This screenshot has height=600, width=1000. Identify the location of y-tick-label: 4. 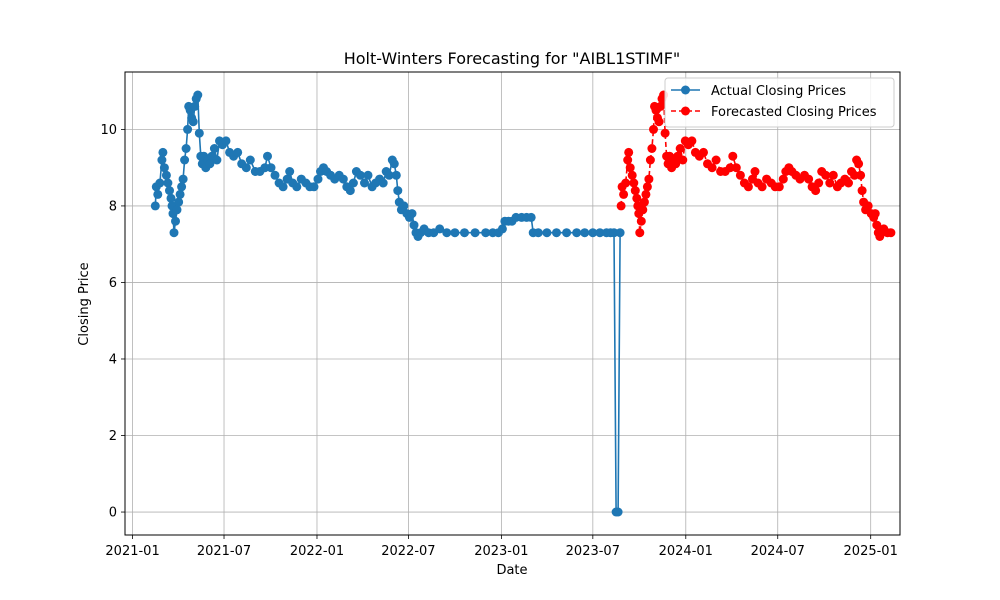
(113, 359).